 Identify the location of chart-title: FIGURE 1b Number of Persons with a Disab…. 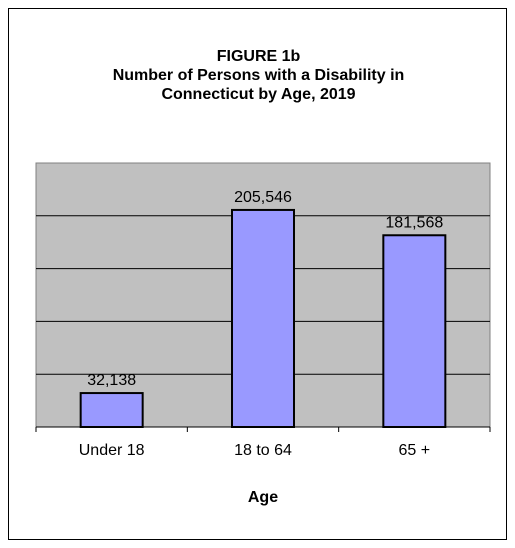
(258, 75).